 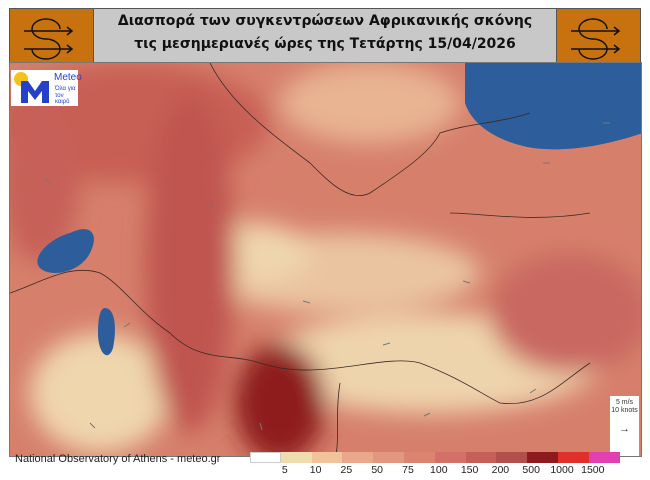 I want to click on legend-label: 5, so click(x=284, y=470).